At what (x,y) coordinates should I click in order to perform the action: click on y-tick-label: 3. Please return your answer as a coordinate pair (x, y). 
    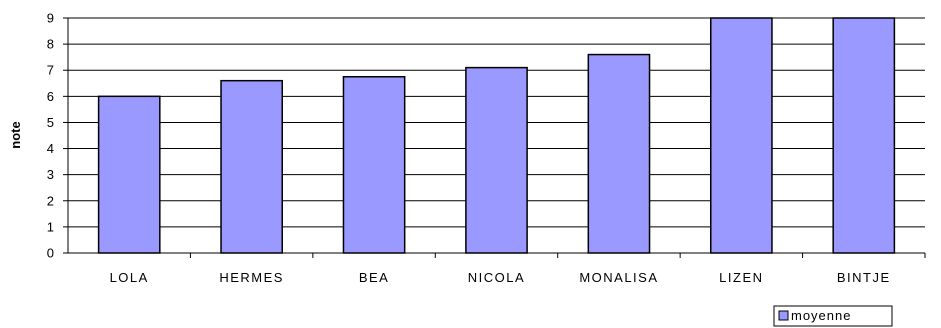
    Looking at the image, I should click on (50, 174).